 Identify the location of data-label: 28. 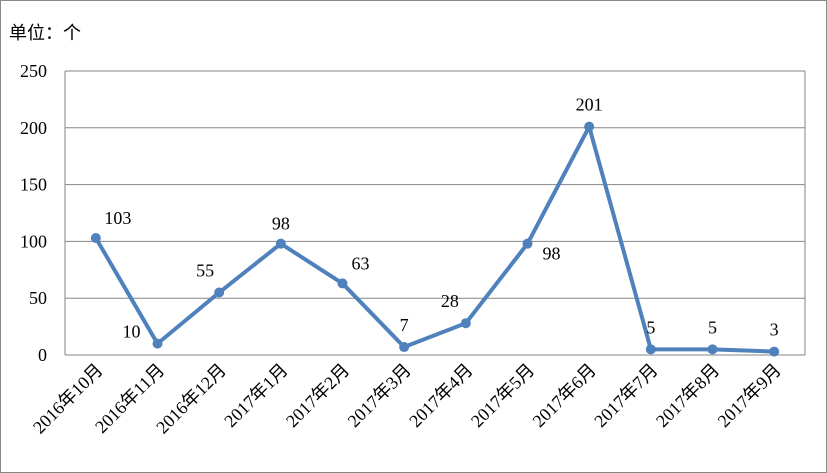
(450, 301).